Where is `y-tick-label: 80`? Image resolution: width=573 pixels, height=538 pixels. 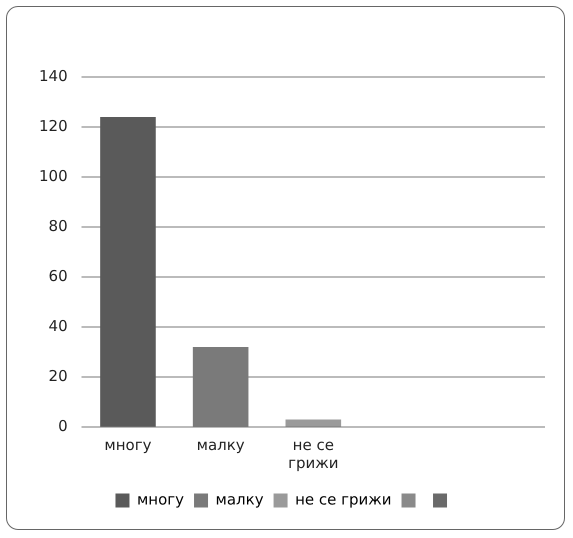 y-tick-label: 80 is located at coordinates (58, 225).